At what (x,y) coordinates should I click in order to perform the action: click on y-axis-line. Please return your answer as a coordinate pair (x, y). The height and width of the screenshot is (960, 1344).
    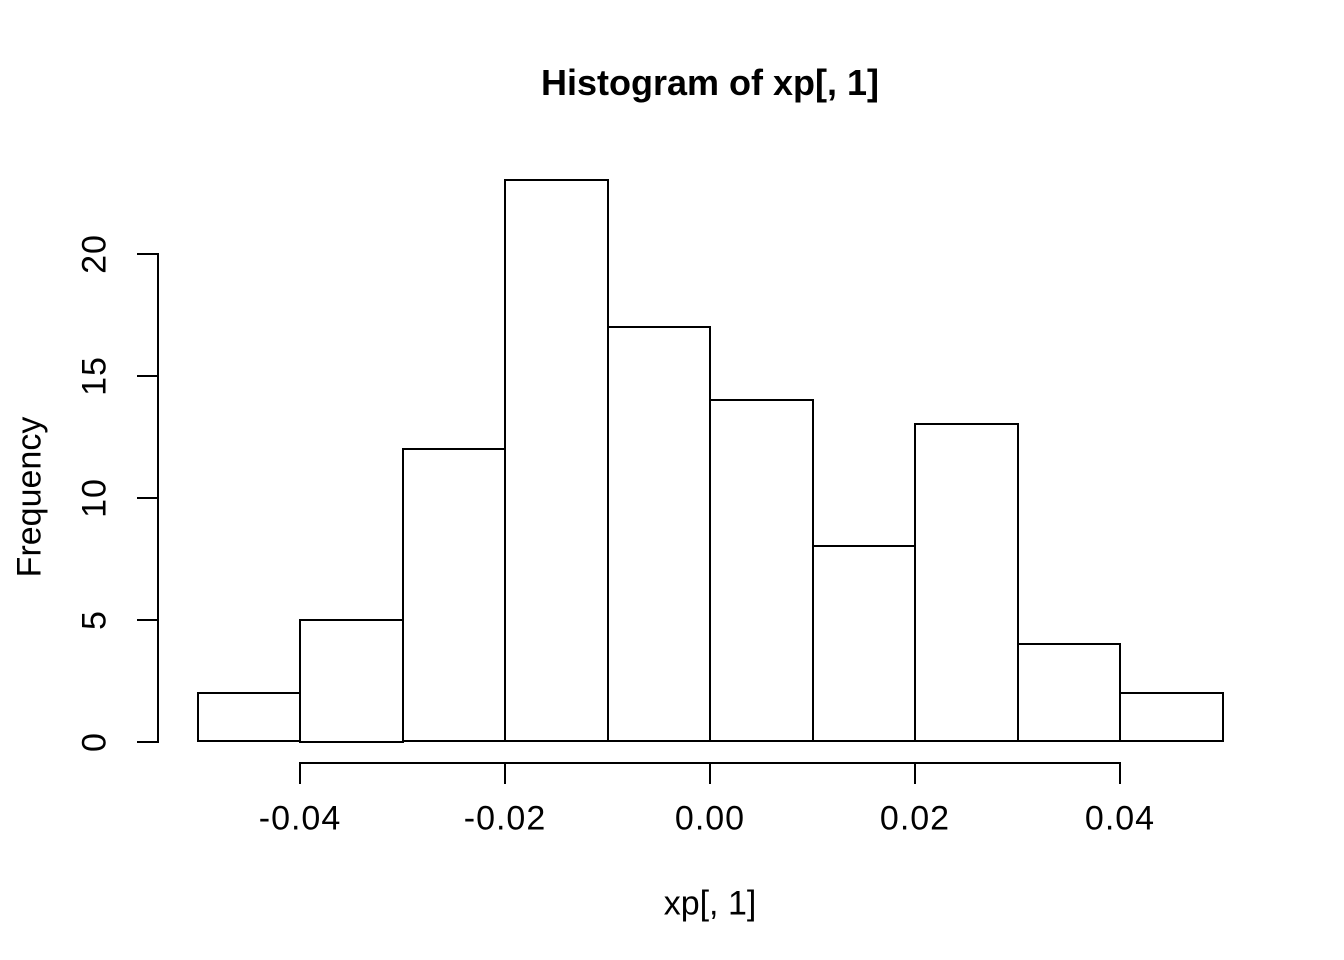
    Looking at the image, I should click on (158, 497).